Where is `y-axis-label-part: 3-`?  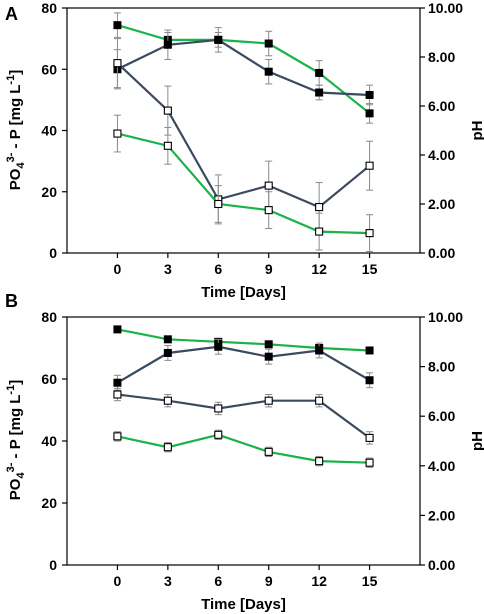
y-axis-label-part: 3- is located at coordinates (11, 157).